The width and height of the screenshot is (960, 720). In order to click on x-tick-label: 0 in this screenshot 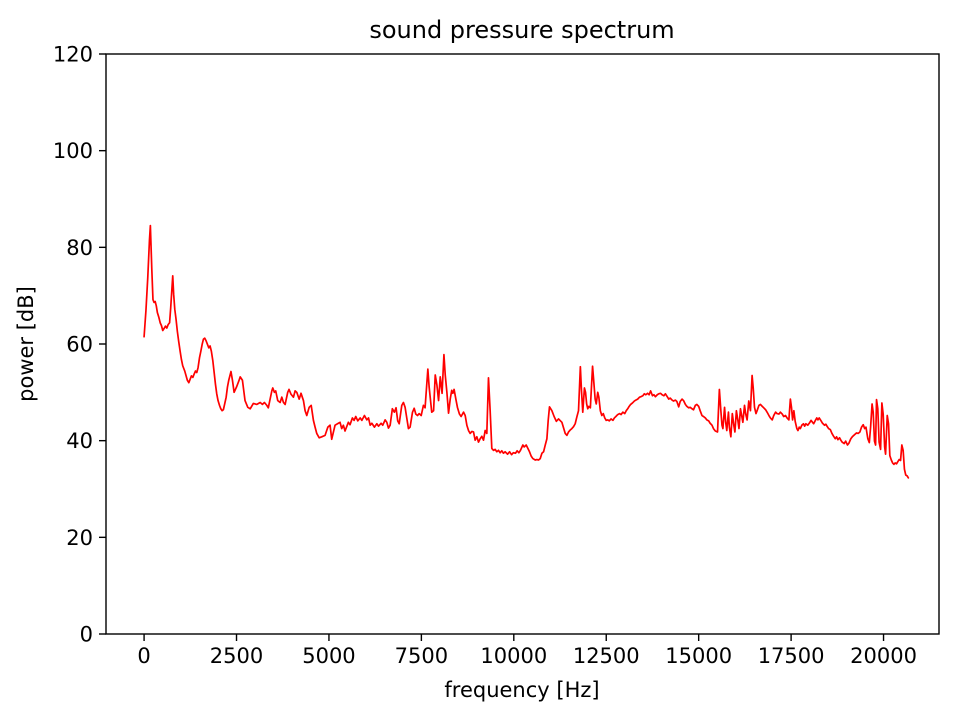, I will do `click(143, 656)`.